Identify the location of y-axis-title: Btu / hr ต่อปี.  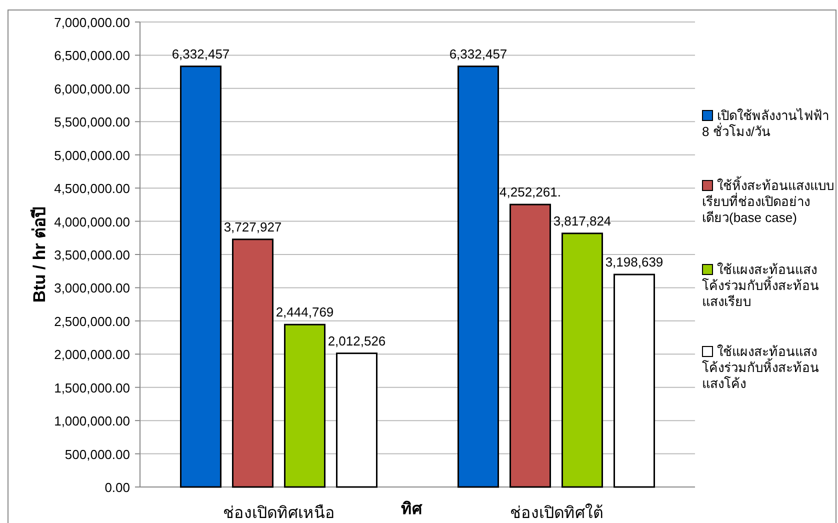
(39, 254).